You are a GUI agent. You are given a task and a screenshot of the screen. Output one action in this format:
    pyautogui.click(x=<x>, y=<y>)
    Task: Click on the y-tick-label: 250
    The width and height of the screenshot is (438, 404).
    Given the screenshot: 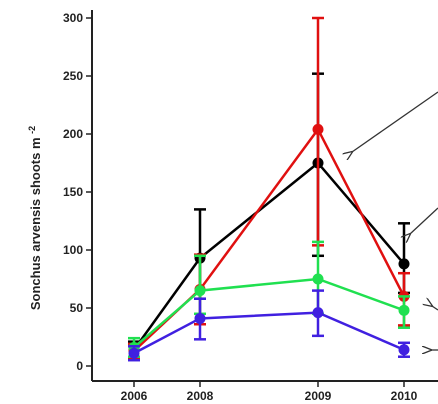 What is the action you would take?
    pyautogui.click(x=73, y=76)
    